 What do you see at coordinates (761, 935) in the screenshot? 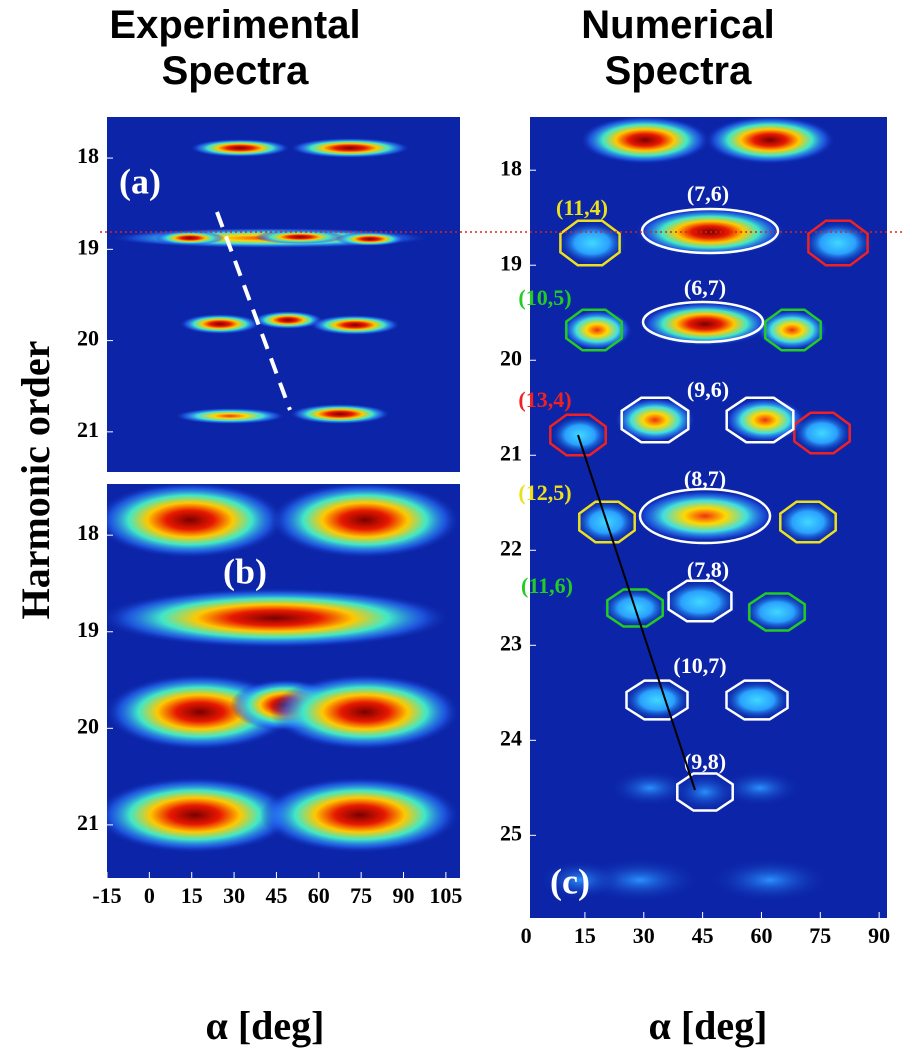
I see `x-tick-label: 60` at bounding box center [761, 935].